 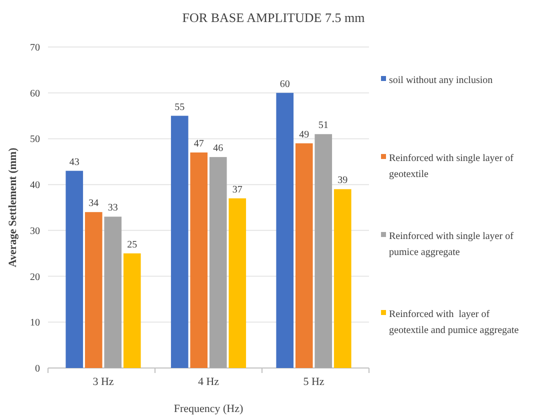 I want to click on chart-title: FOR BASE AMPLITUDE 7.5 mm, so click(x=273, y=17).